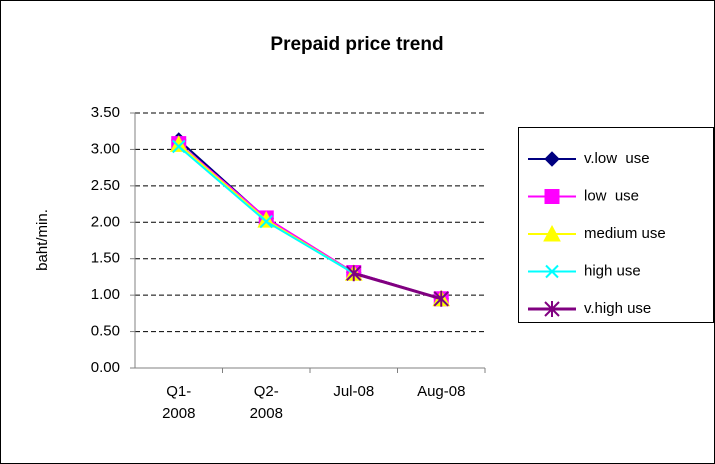  Describe the element at coordinates (611, 195) in the screenshot. I see `legend-label: low use` at that location.